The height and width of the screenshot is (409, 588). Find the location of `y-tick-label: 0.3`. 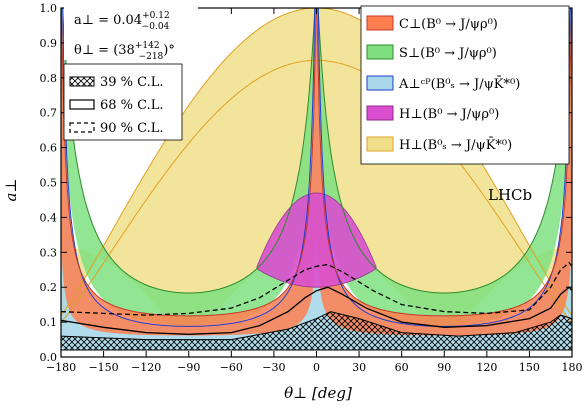

y-tick-label: 0.3 is located at coordinates (49, 252).